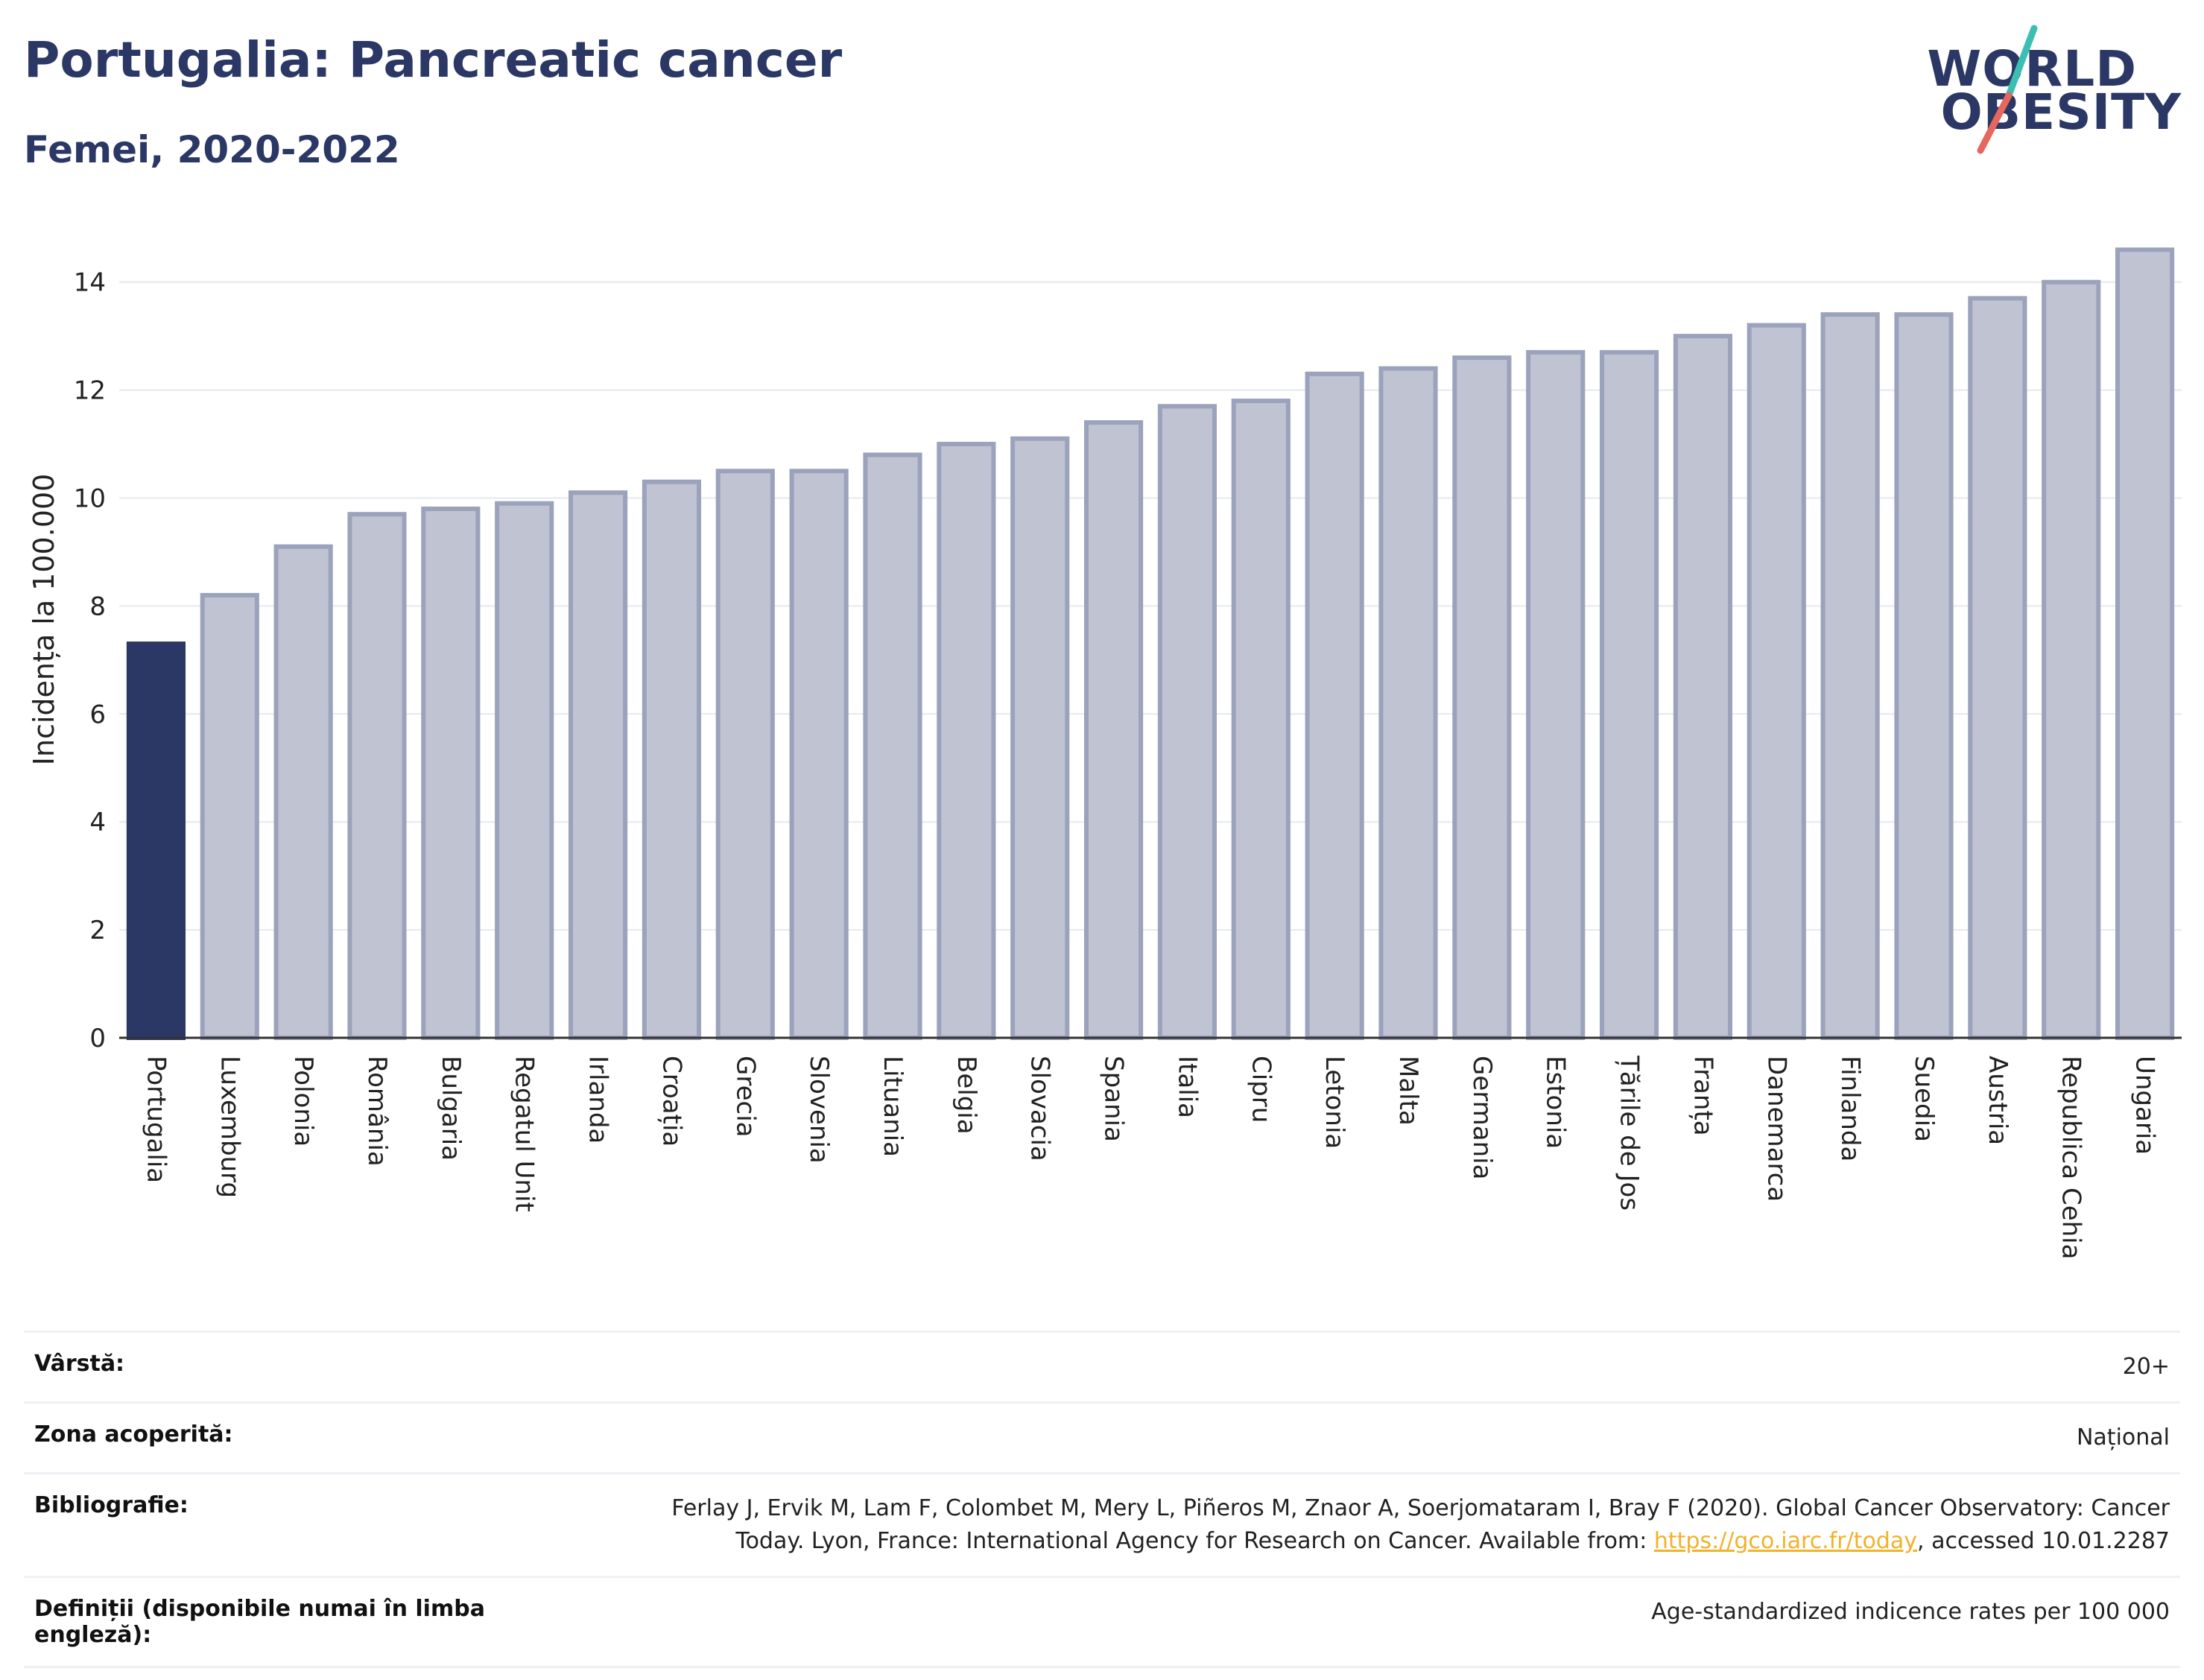  I want to click on x-category-label: România, so click(377, 1111).